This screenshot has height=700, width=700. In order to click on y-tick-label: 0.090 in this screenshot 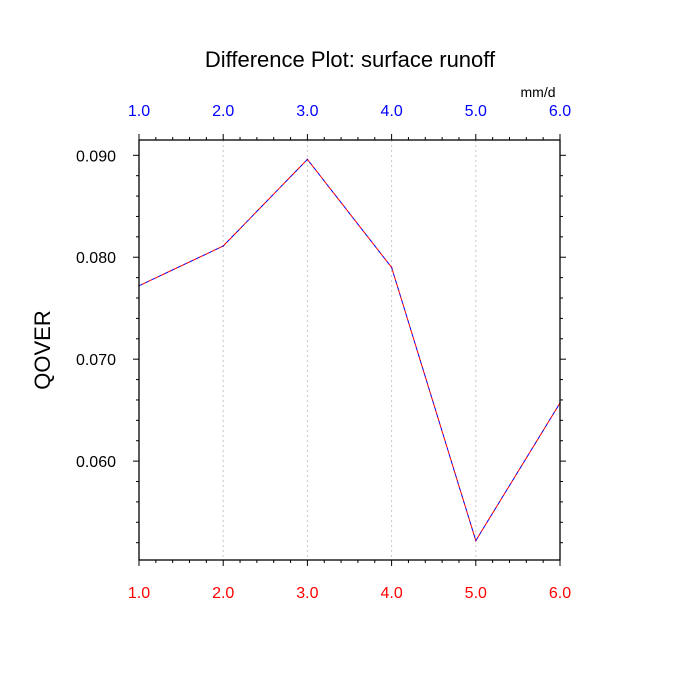, I will do `click(96, 156)`.